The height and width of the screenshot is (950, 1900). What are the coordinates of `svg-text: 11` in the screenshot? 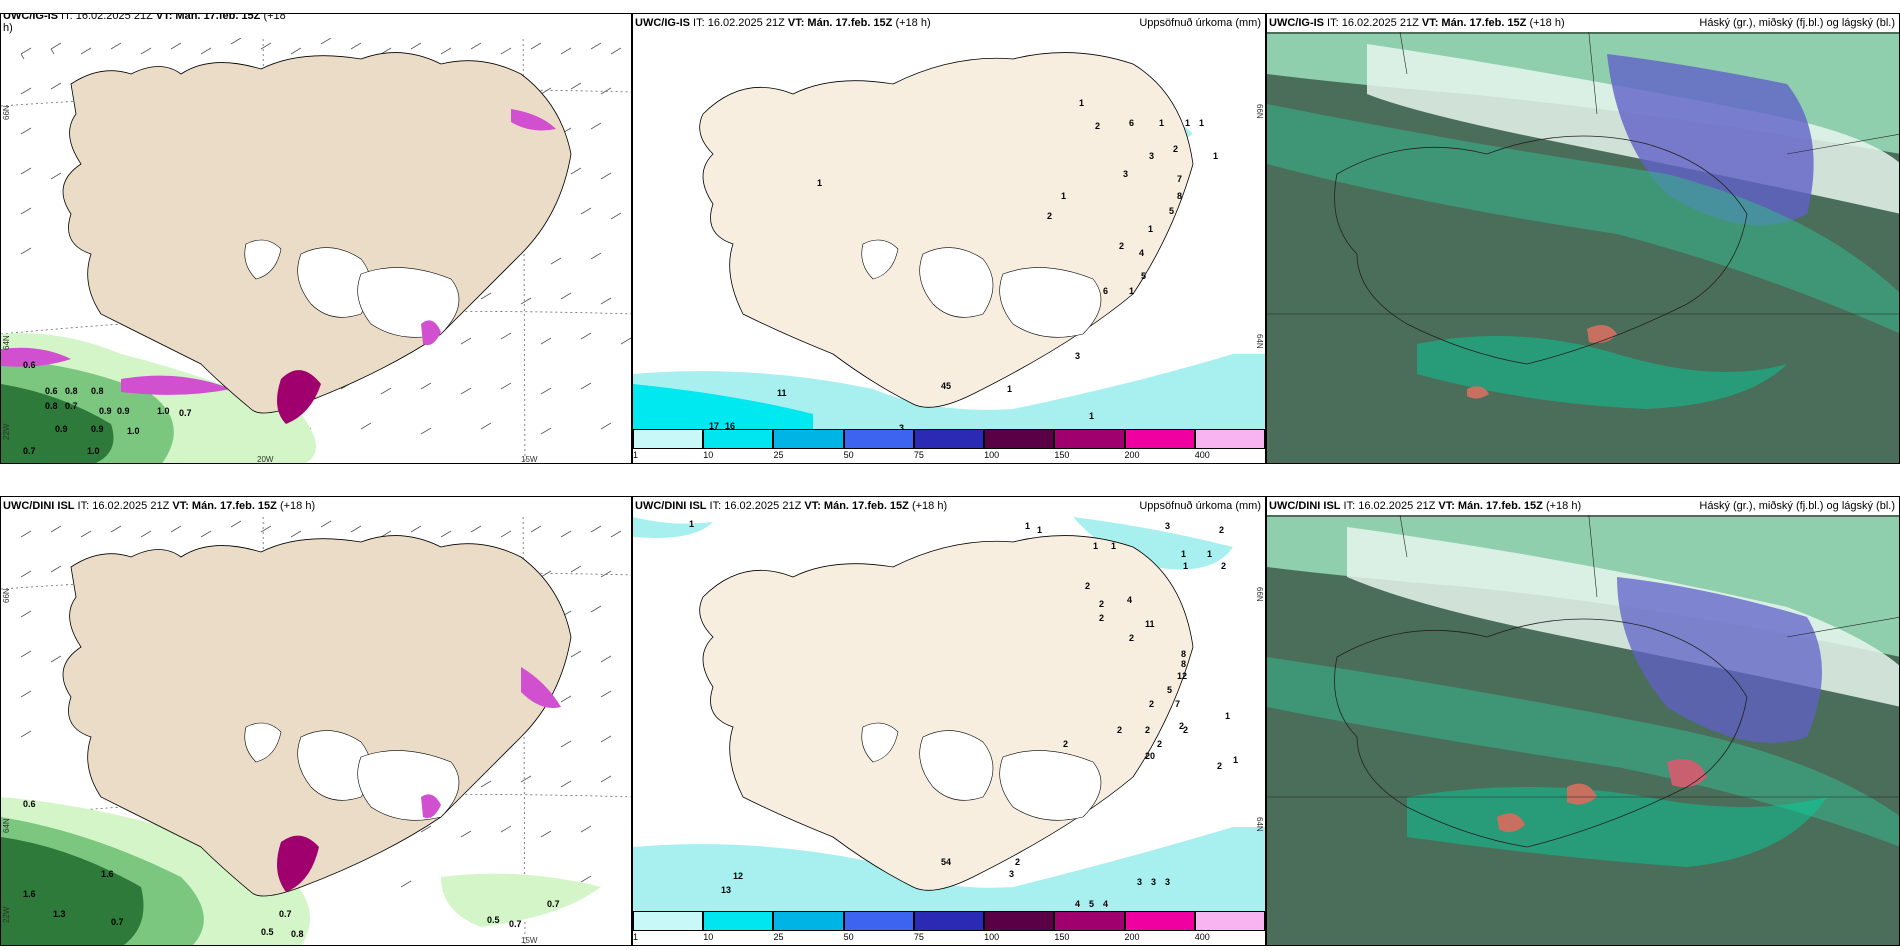 It's located at (782, 393).